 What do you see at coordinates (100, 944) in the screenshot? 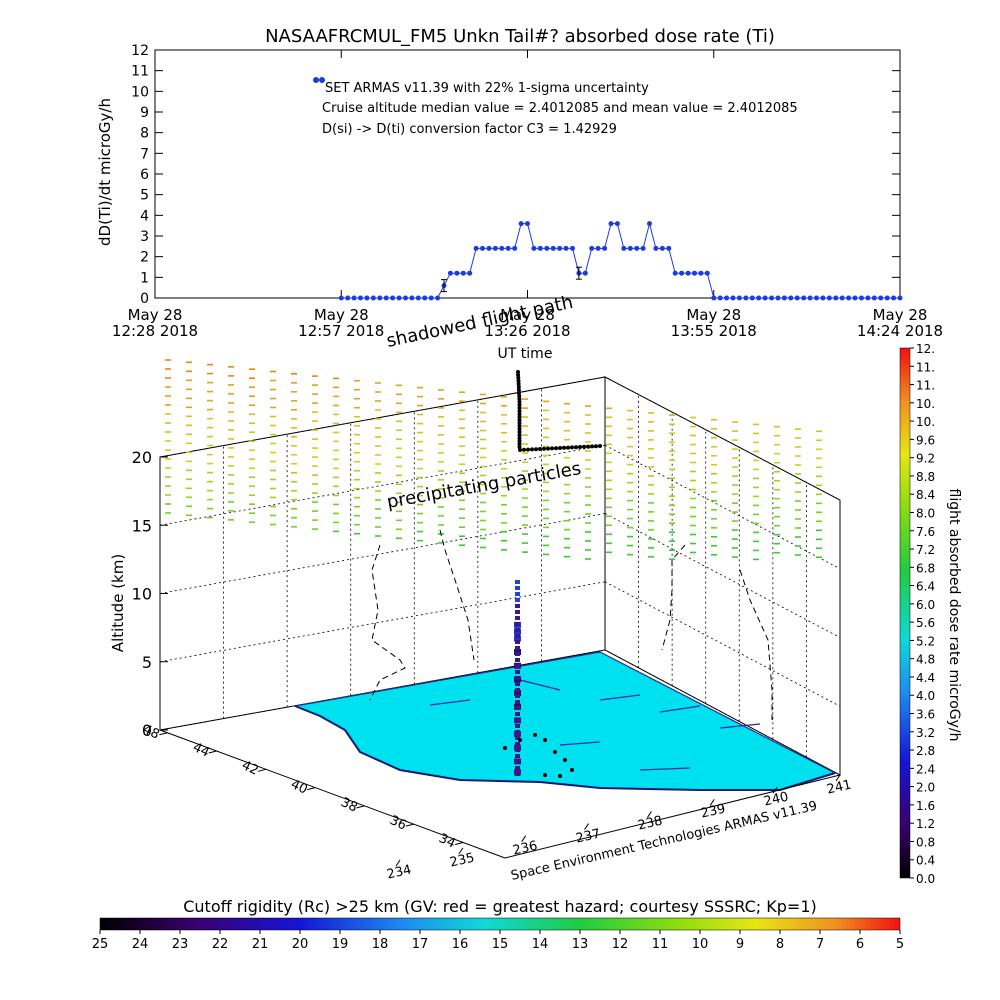
I see `rigidity-tick-label: 25` at bounding box center [100, 944].